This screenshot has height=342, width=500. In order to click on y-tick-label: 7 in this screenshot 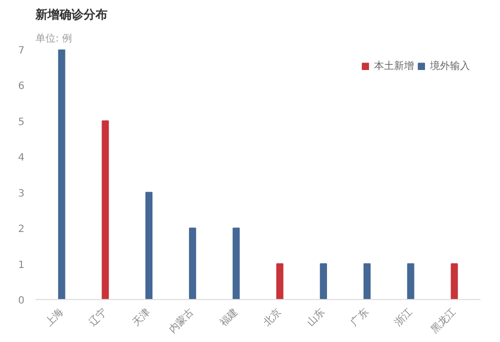, I will do `click(21, 51)`.